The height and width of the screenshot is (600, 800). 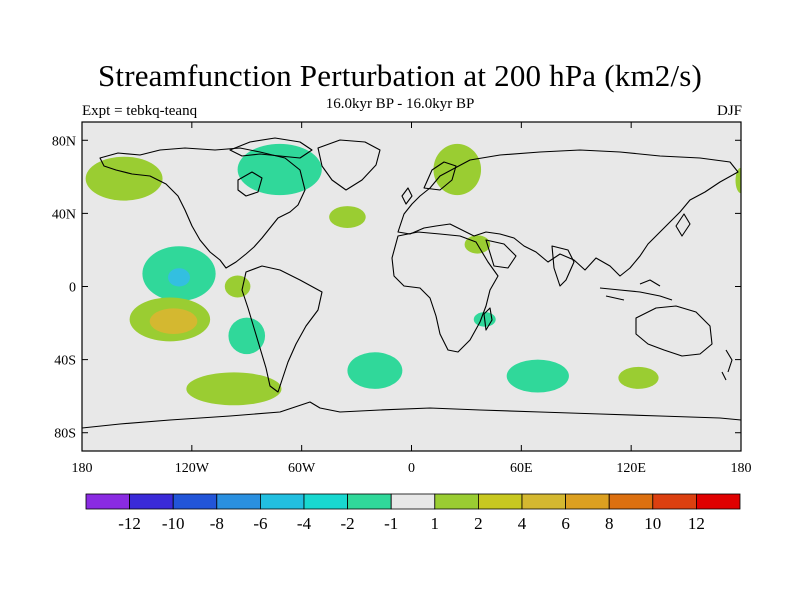 What do you see at coordinates (609, 523) in the screenshot?
I see `colorbar-label: 8` at bounding box center [609, 523].